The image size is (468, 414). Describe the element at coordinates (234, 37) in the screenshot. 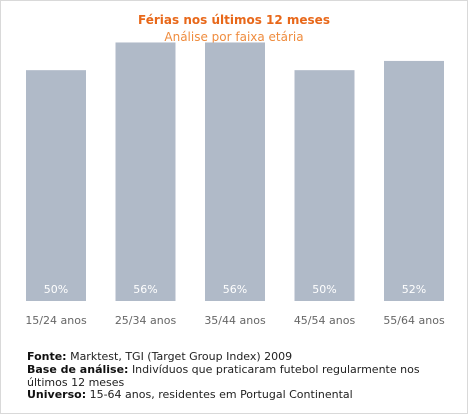

I see `chart-subtitle: Análise por faixa etária` at that location.